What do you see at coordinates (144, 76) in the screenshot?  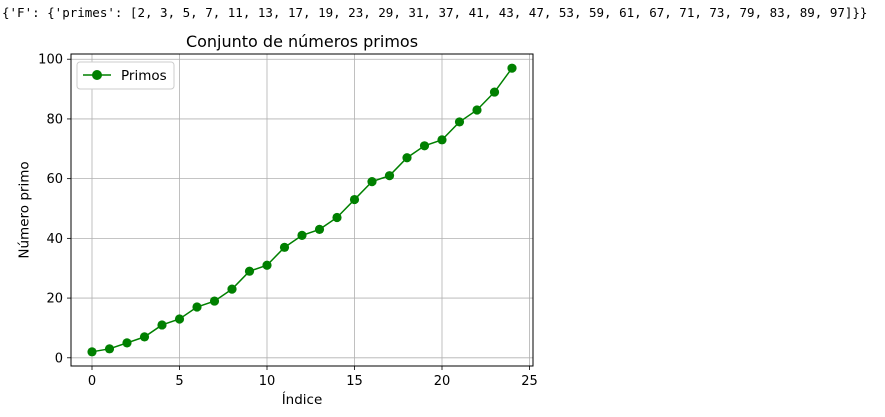 I see `legend-label: Primos` at bounding box center [144, 76].